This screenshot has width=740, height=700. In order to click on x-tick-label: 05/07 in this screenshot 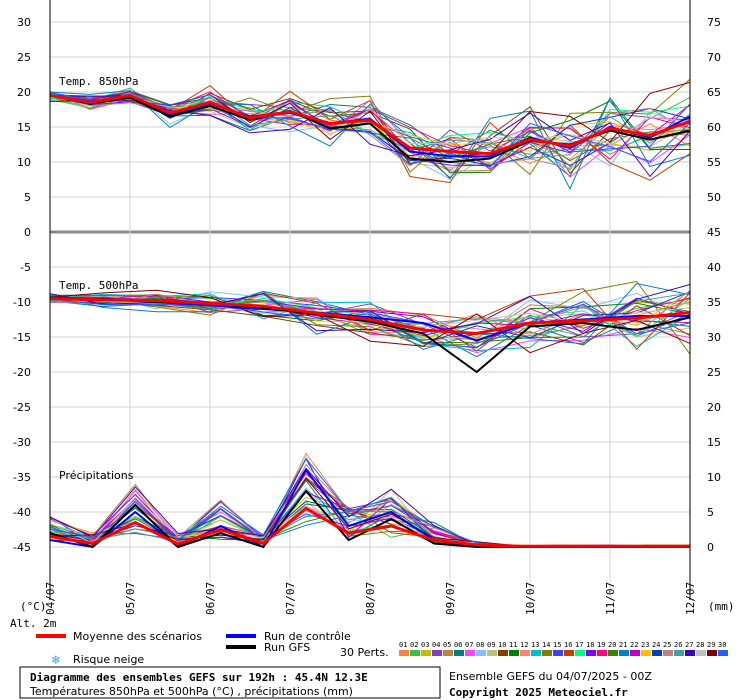, I will do `click(130, 598)`.